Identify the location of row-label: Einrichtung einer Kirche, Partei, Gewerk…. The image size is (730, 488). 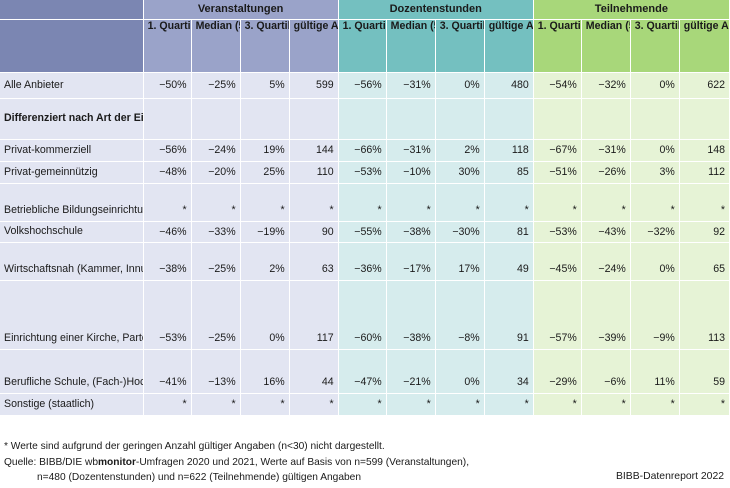
(72, 315).